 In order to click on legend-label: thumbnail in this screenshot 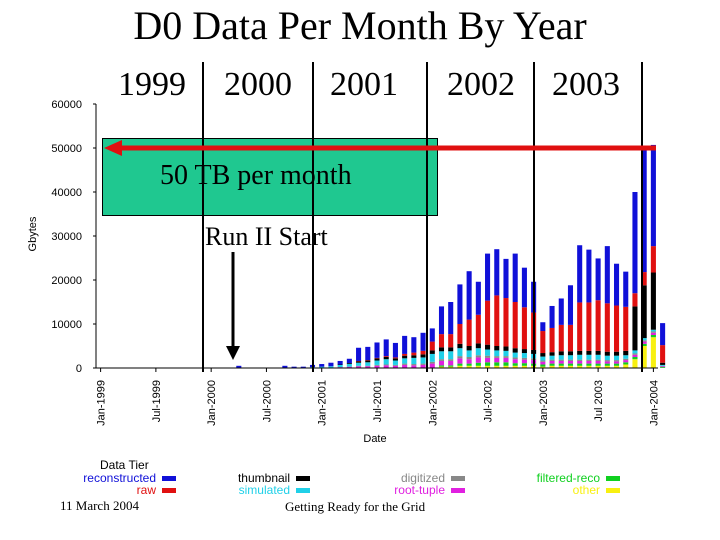, I will do `click(264, 478)`.